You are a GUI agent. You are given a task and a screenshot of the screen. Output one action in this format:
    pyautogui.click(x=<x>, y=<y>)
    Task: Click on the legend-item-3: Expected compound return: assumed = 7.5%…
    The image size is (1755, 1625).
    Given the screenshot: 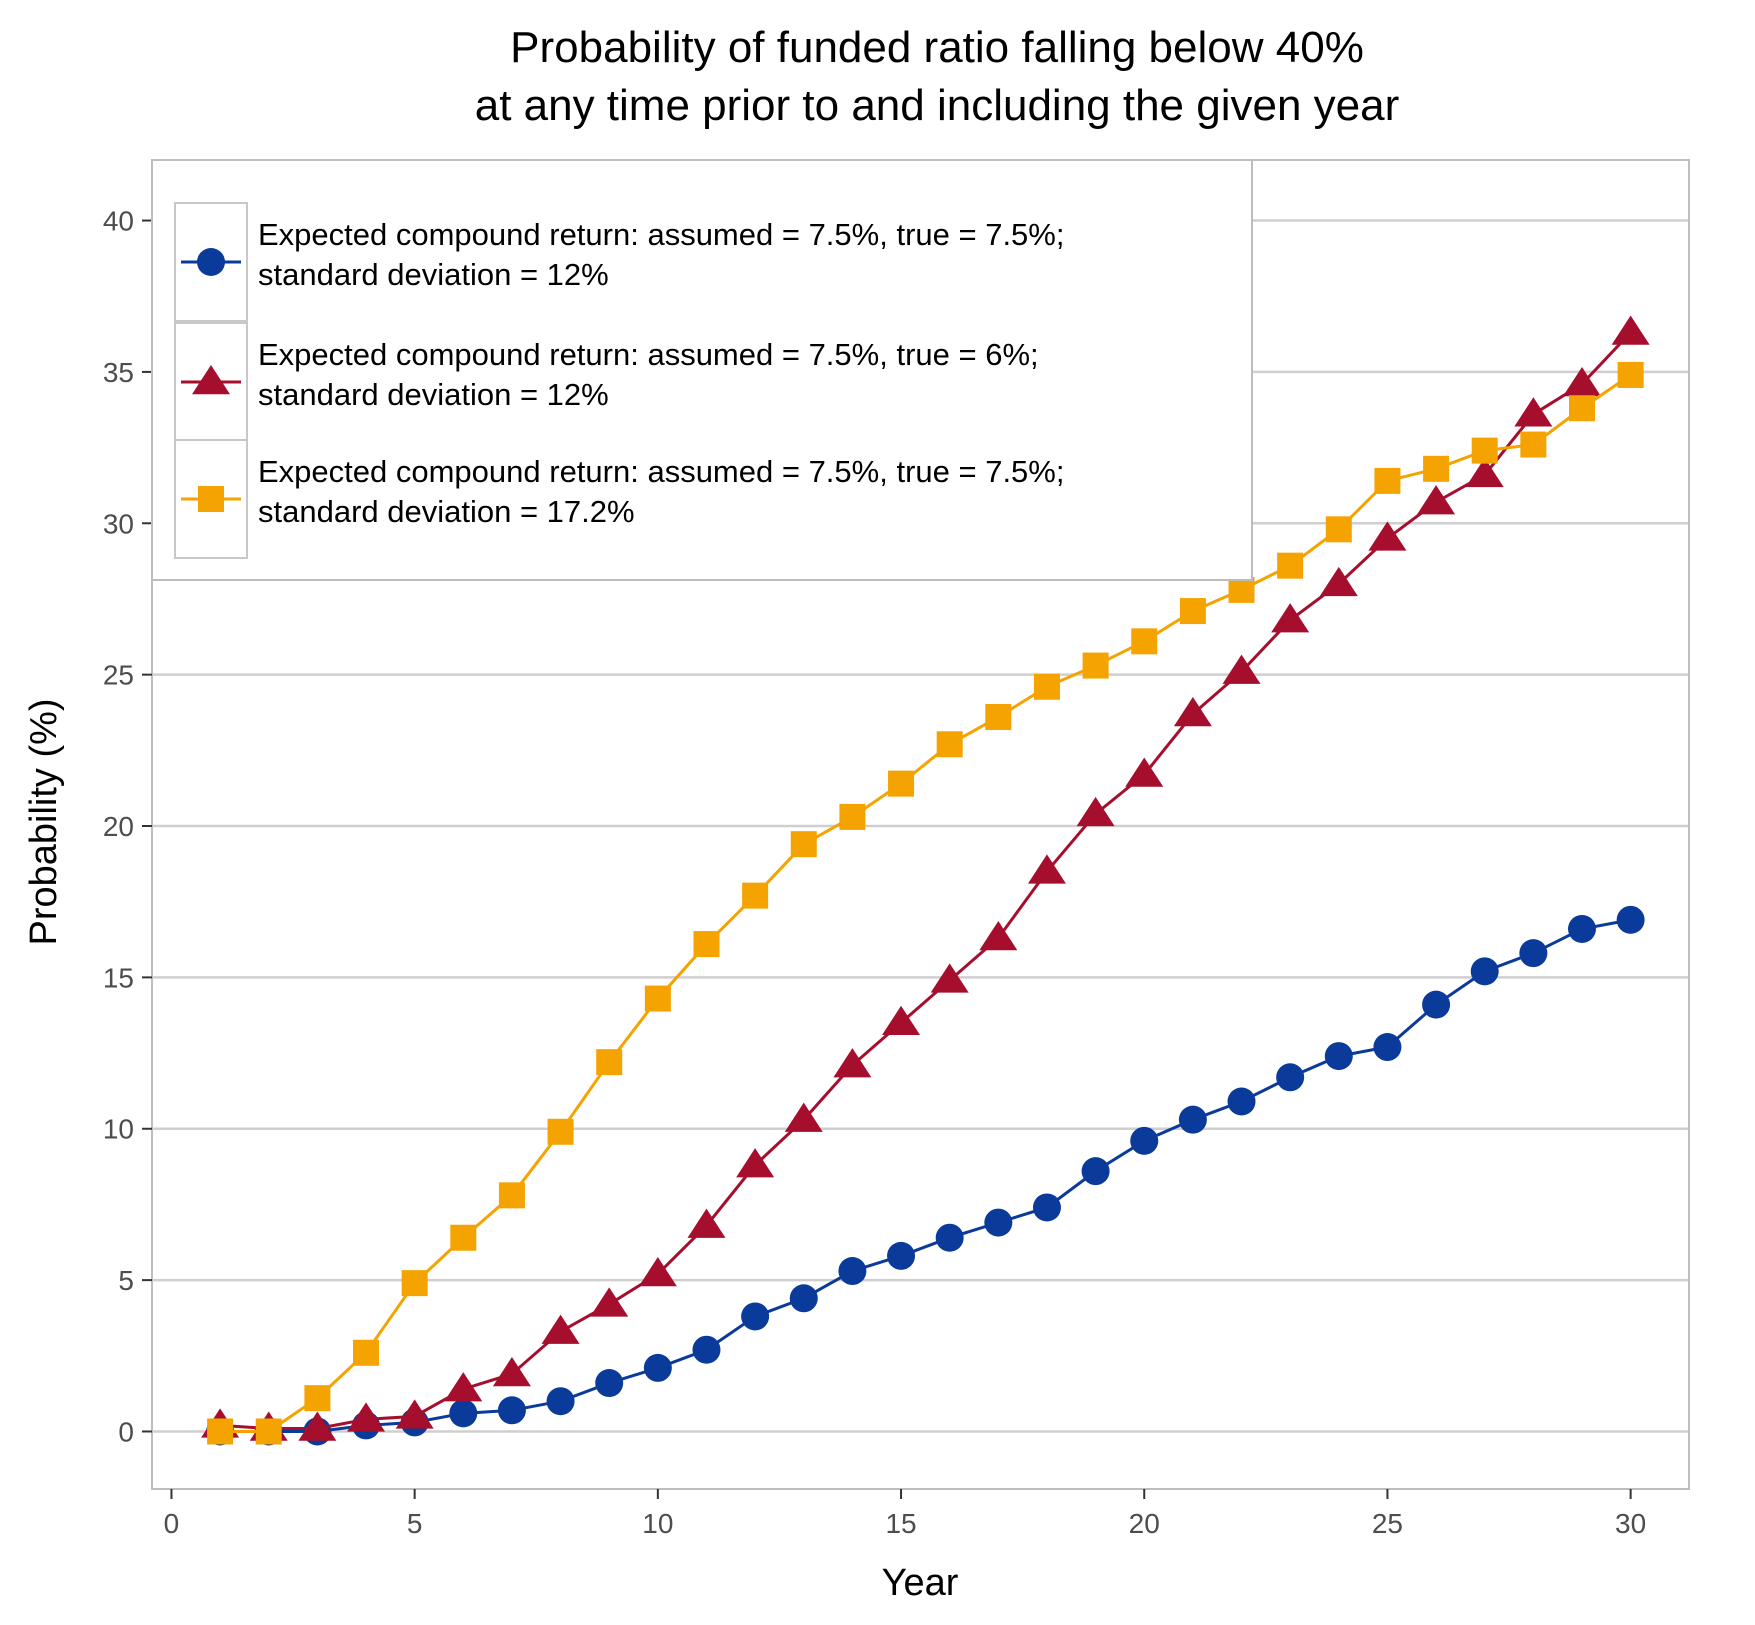 What is the action you would take?
    pyautogui.click(x=619, y=499)
    